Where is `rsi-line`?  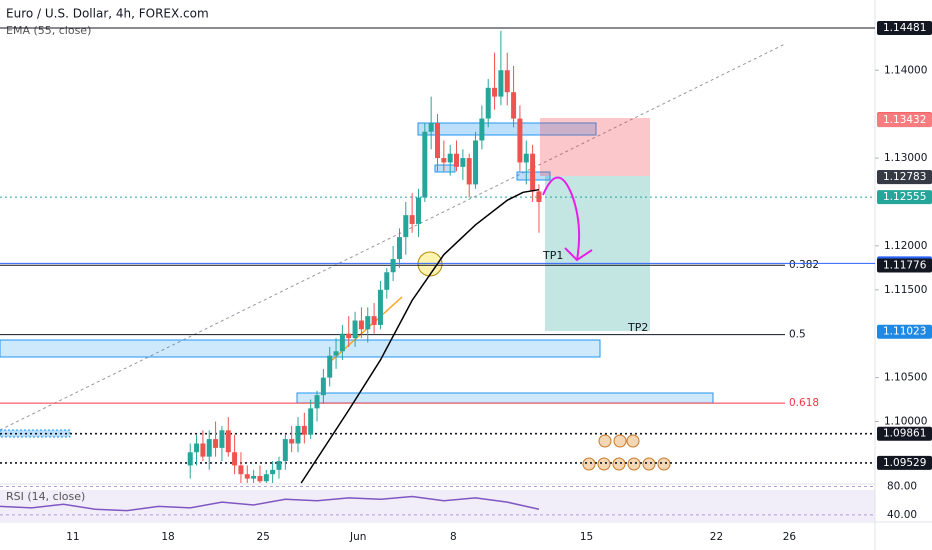 rsi-line is located at coordinates (270, 503).